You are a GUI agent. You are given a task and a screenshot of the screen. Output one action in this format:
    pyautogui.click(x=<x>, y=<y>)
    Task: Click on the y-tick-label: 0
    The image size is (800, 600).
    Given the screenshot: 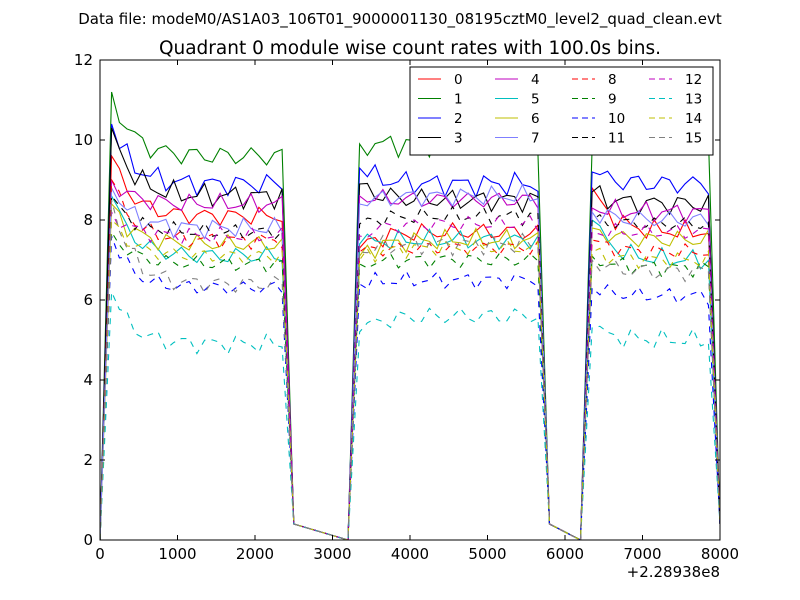 What is the action you would take?
    pyautogui.click(x=88, y=540)
    